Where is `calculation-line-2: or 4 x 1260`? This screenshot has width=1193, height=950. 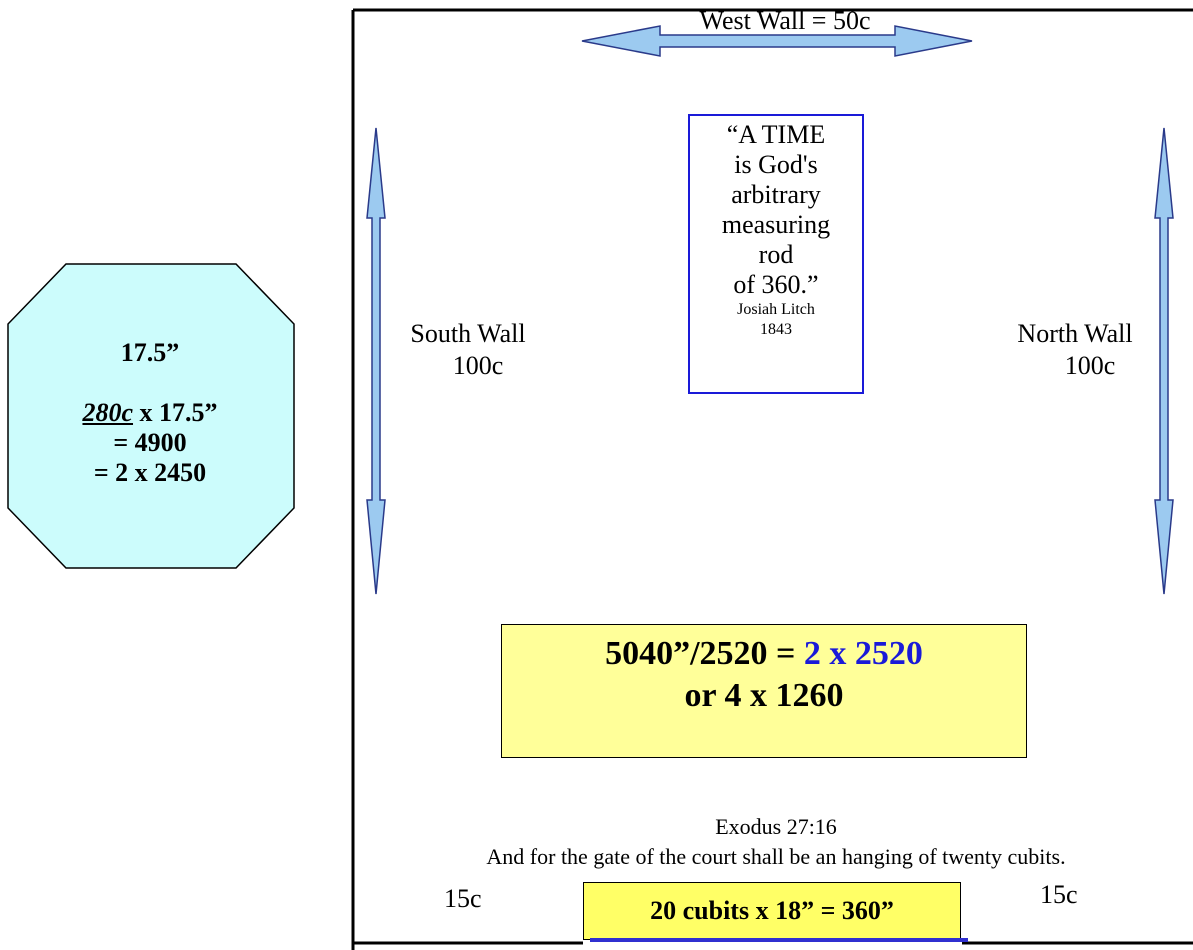
calculation-line-2: or 4 x 1260 is located at coordinates (764, 695).